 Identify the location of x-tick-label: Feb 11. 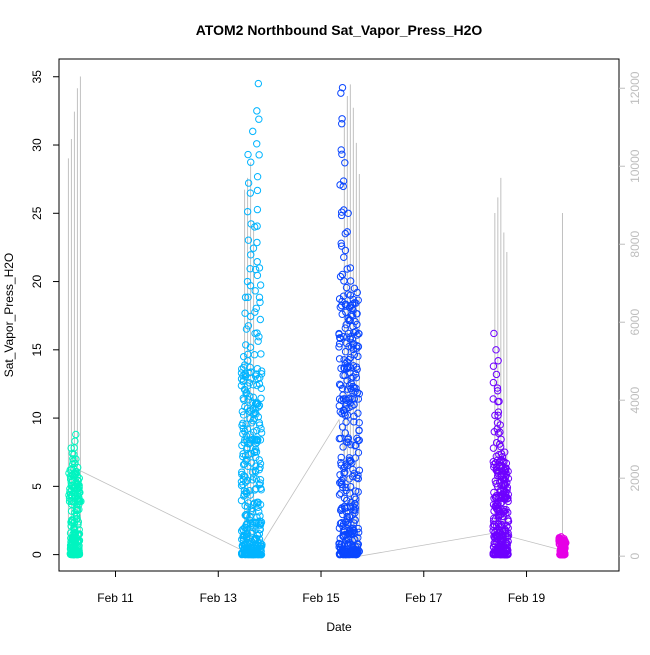
(115, 598).